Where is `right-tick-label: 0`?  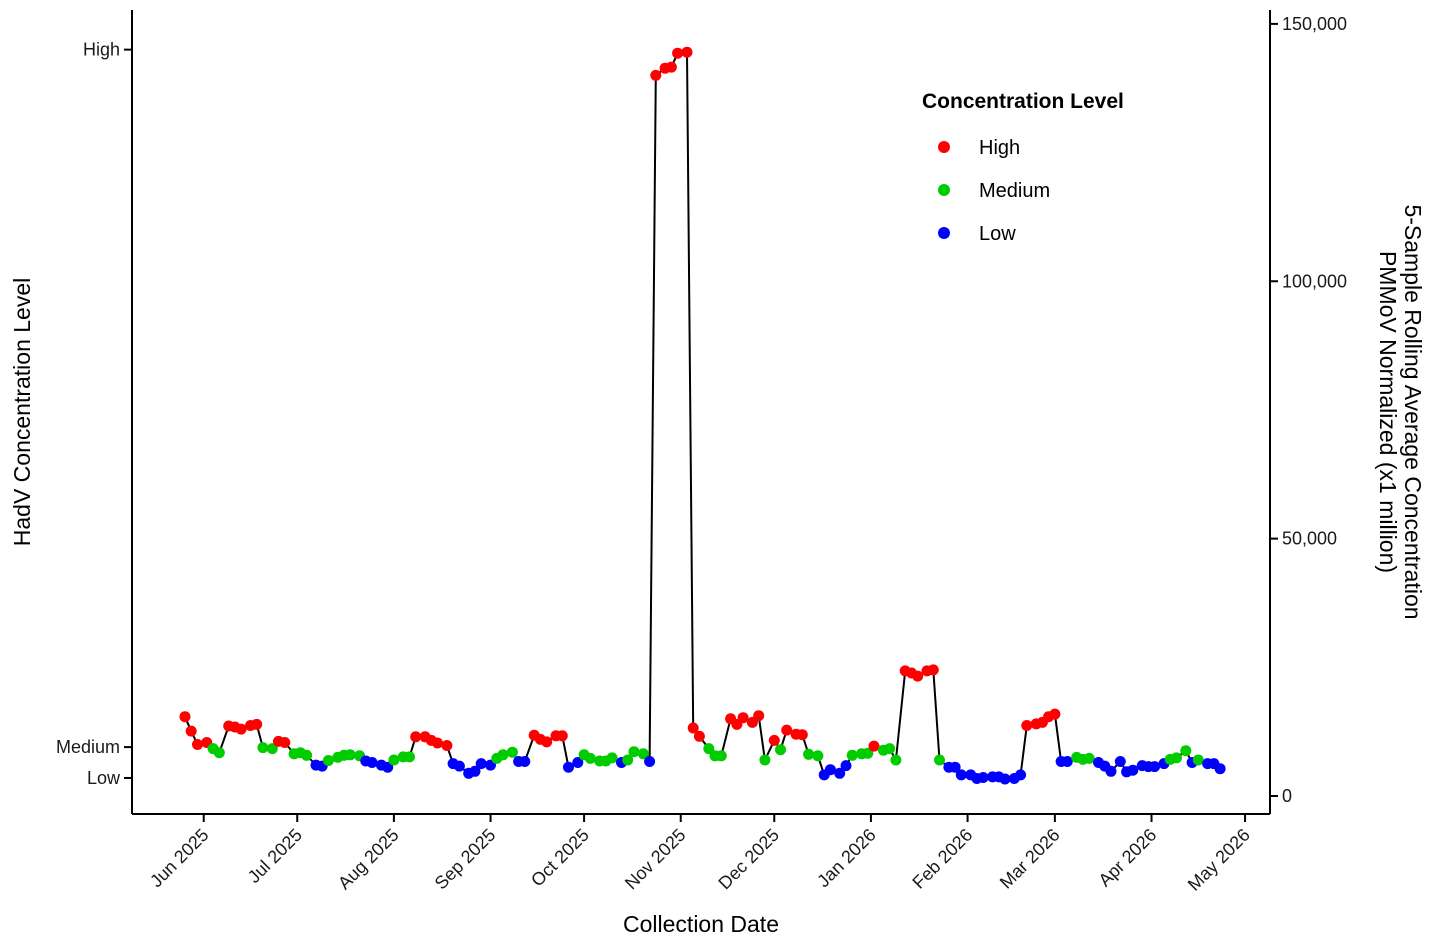
right-tick-label: 0 is located at coordinates (1287, 796).